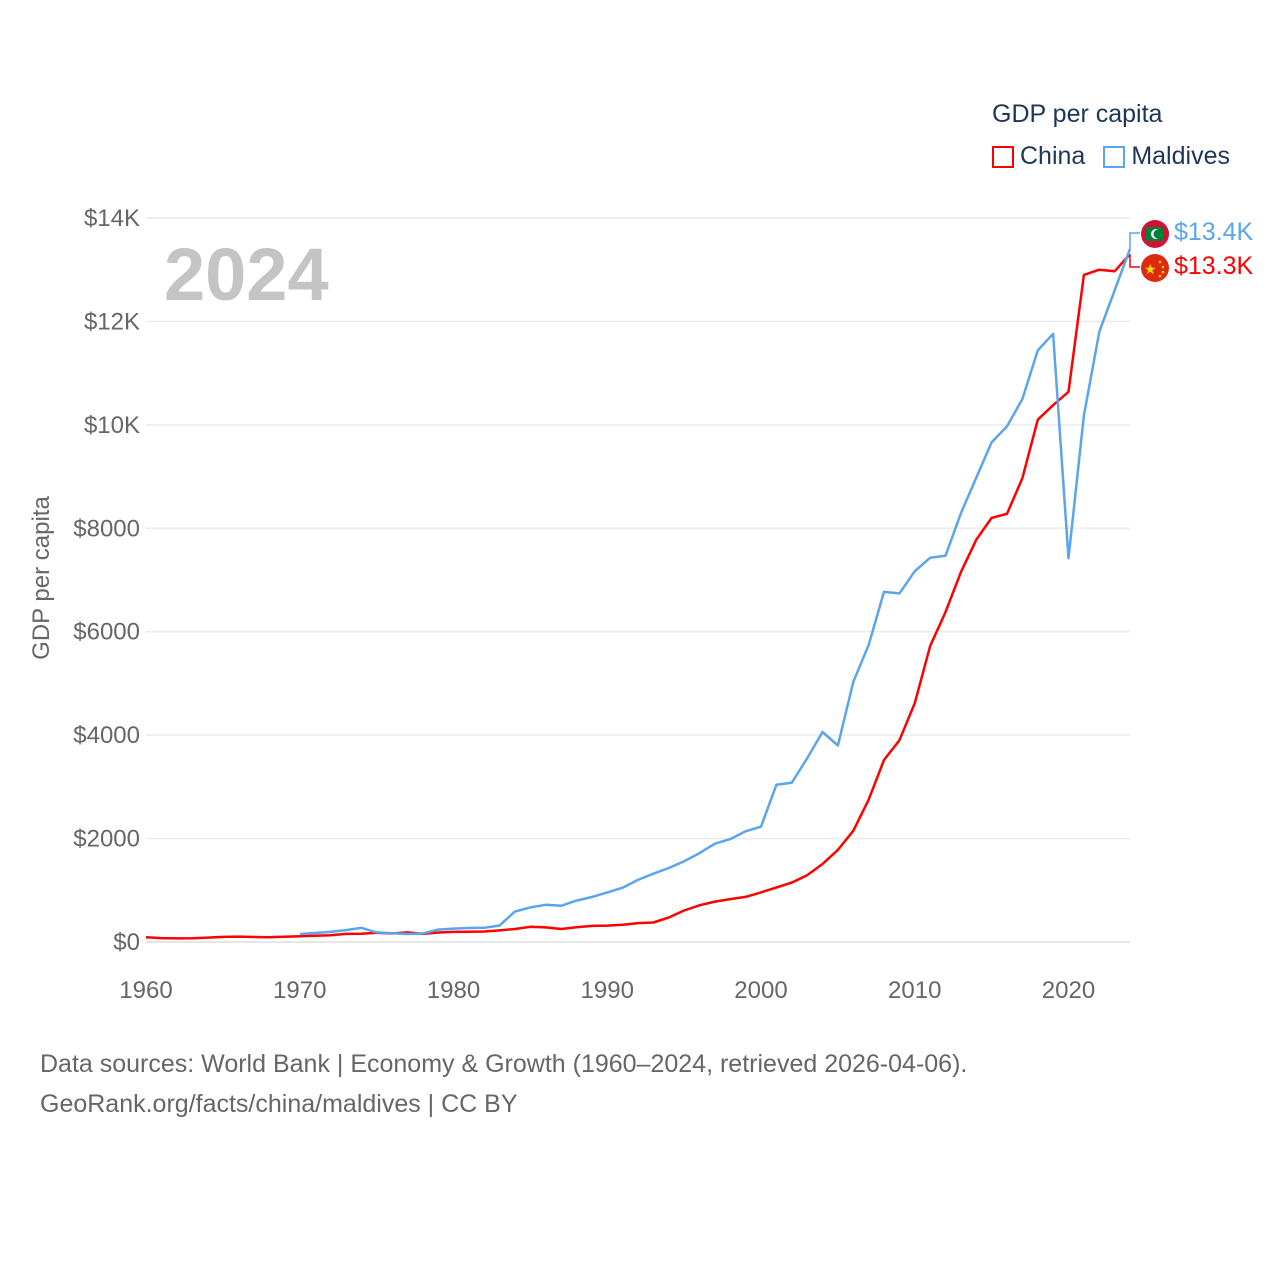 This screenshot has height=1280, width=1280. I want to click on y-tick-label: $0, so click(126, 942).